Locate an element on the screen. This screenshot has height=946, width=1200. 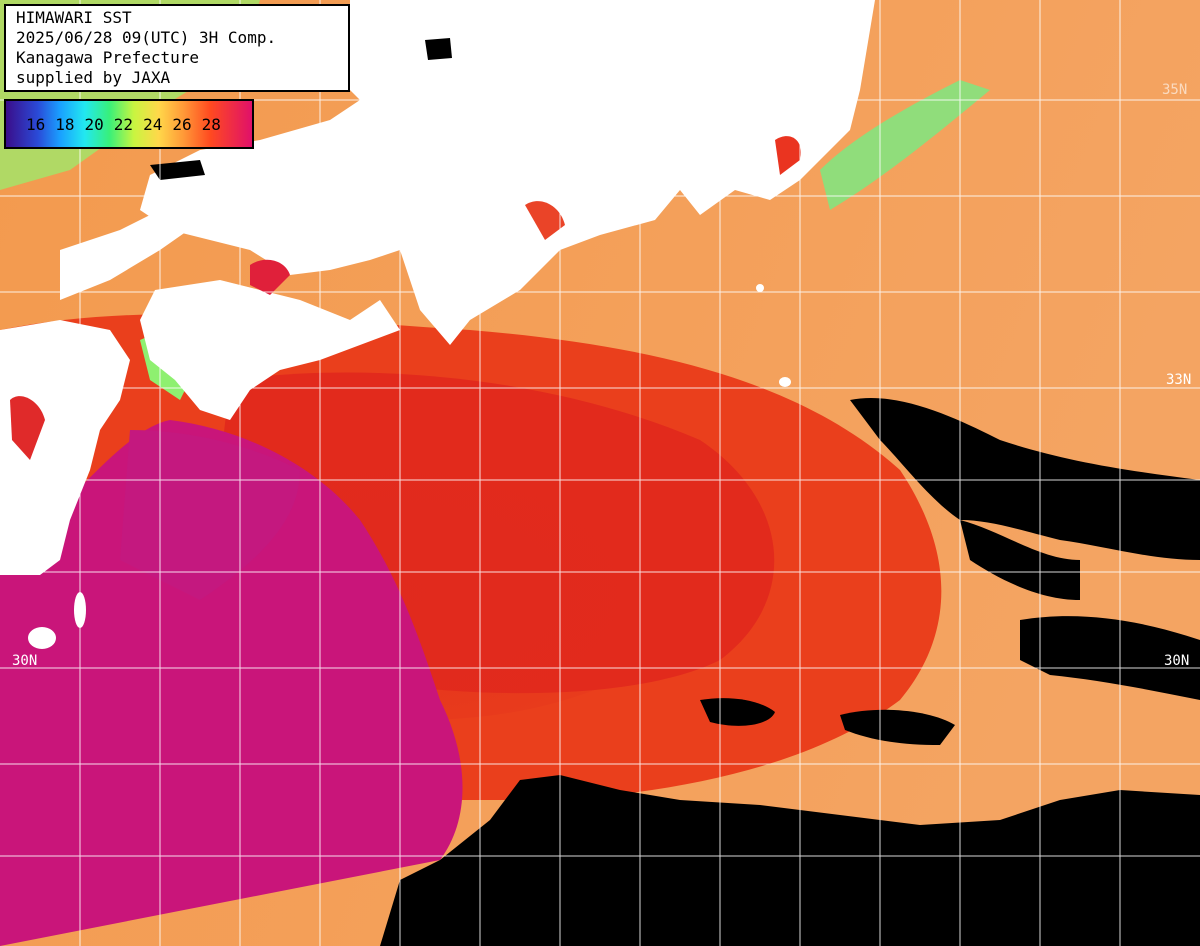
lat-label-33-left: 33 is located at coordinates (20, 380).